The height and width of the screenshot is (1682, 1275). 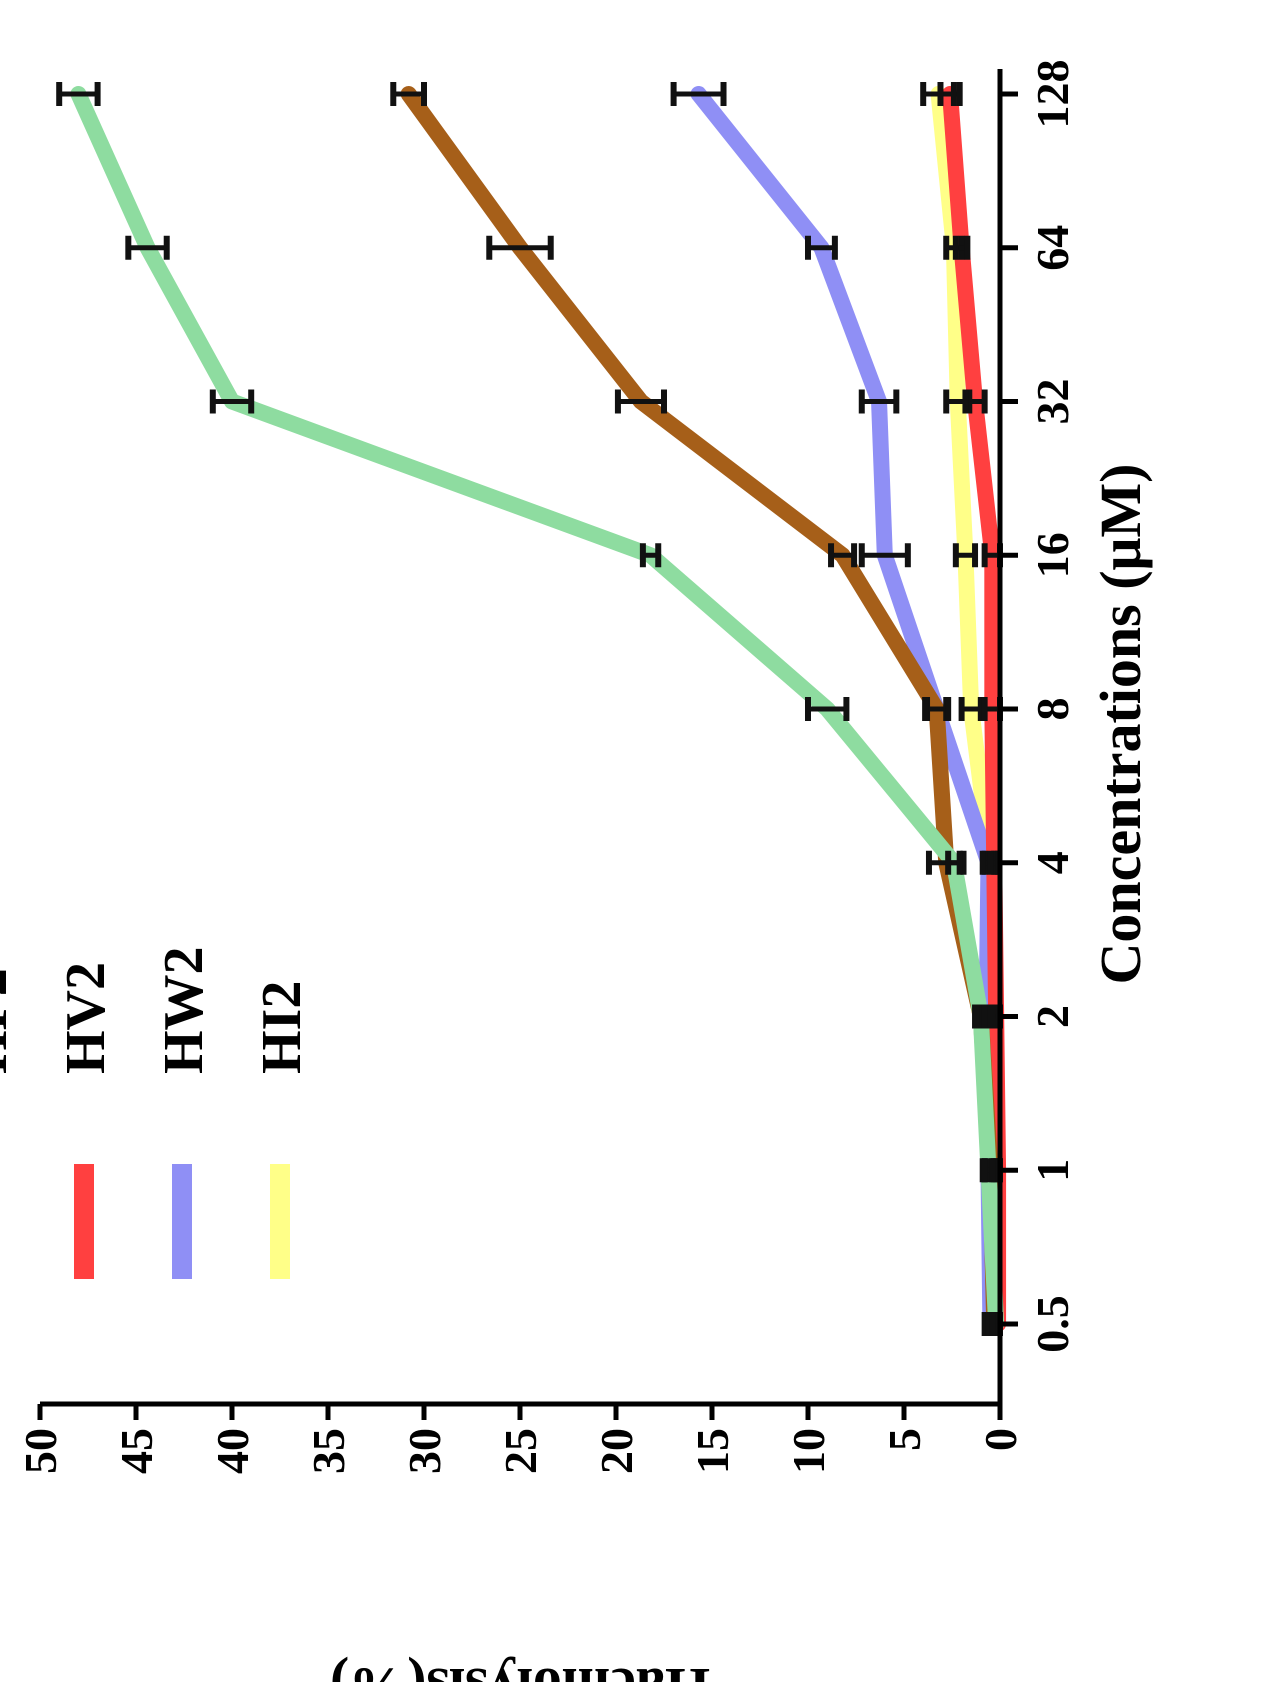 I want to click on y-tick-label: 30, so click(x=424, y=1451).